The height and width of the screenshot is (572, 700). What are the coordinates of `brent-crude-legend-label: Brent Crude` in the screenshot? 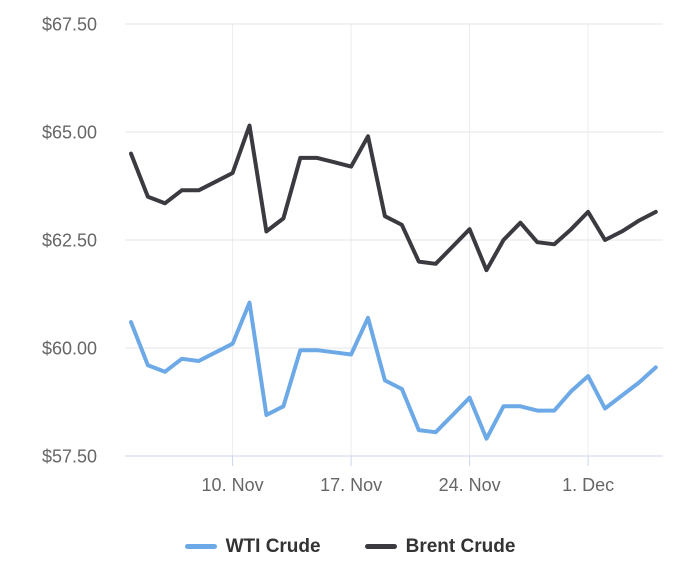 It's located at (460, 546).